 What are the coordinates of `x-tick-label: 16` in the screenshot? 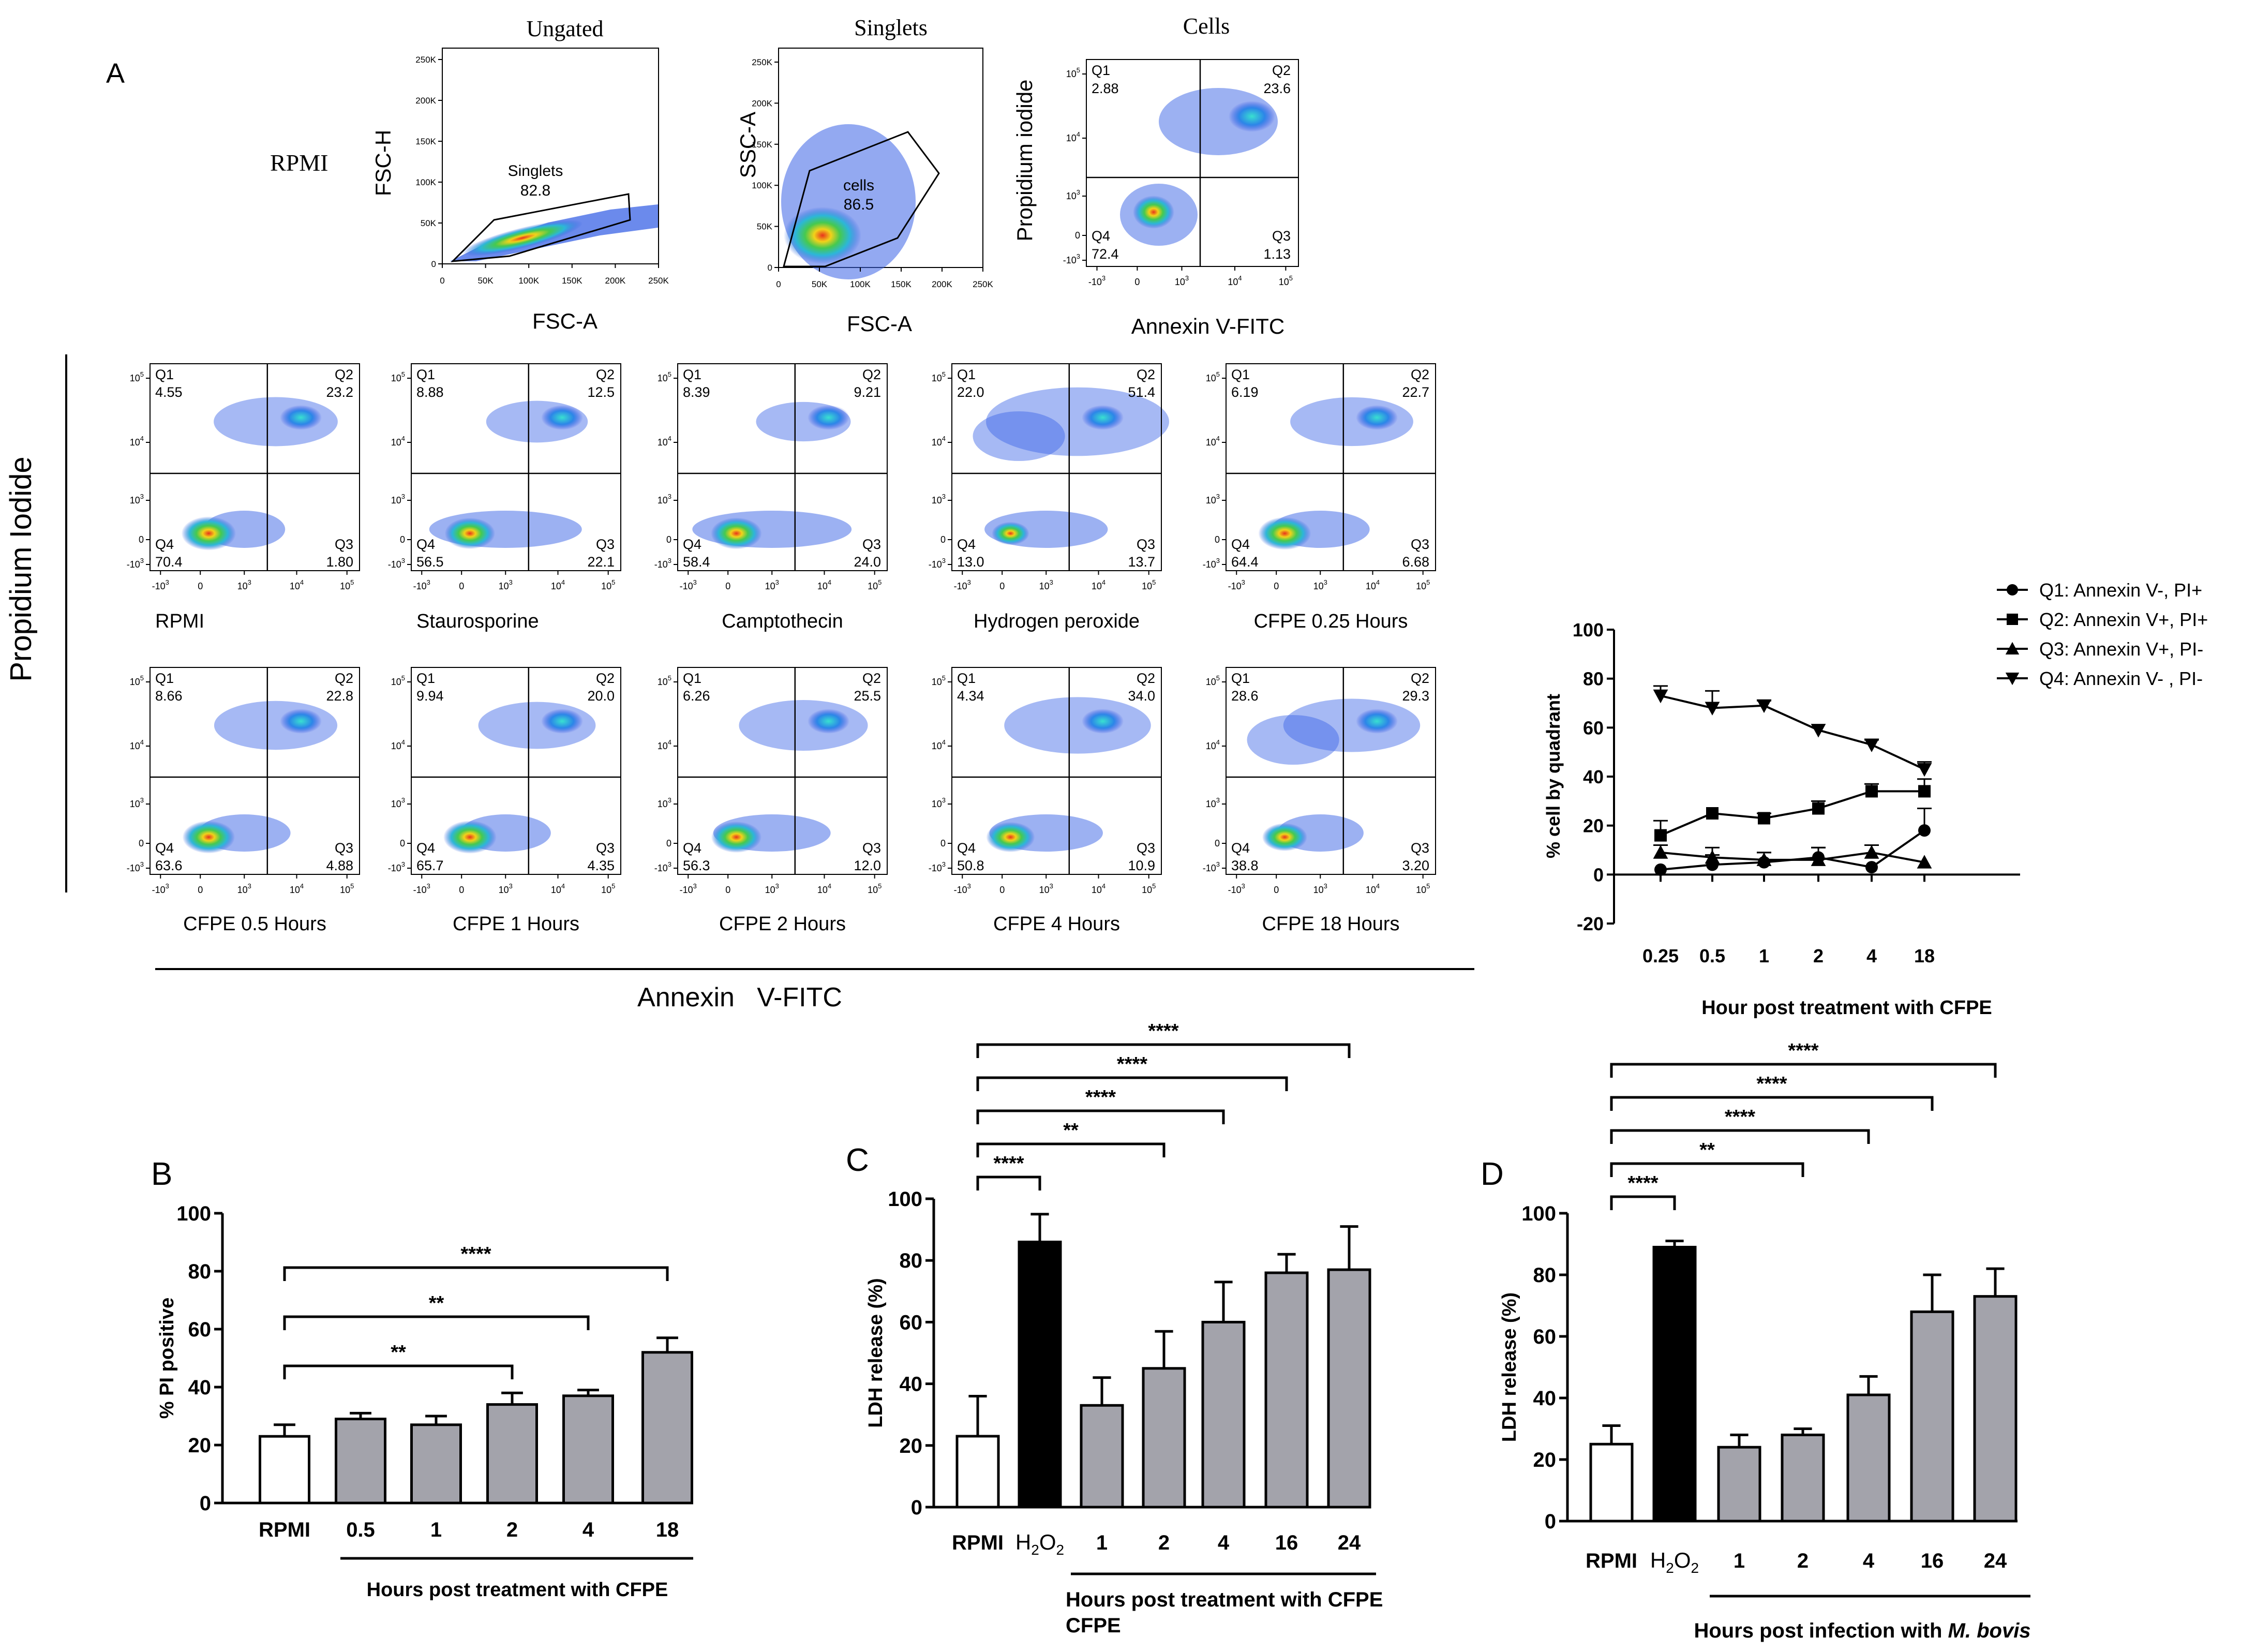 It's located at (1287, 1543).